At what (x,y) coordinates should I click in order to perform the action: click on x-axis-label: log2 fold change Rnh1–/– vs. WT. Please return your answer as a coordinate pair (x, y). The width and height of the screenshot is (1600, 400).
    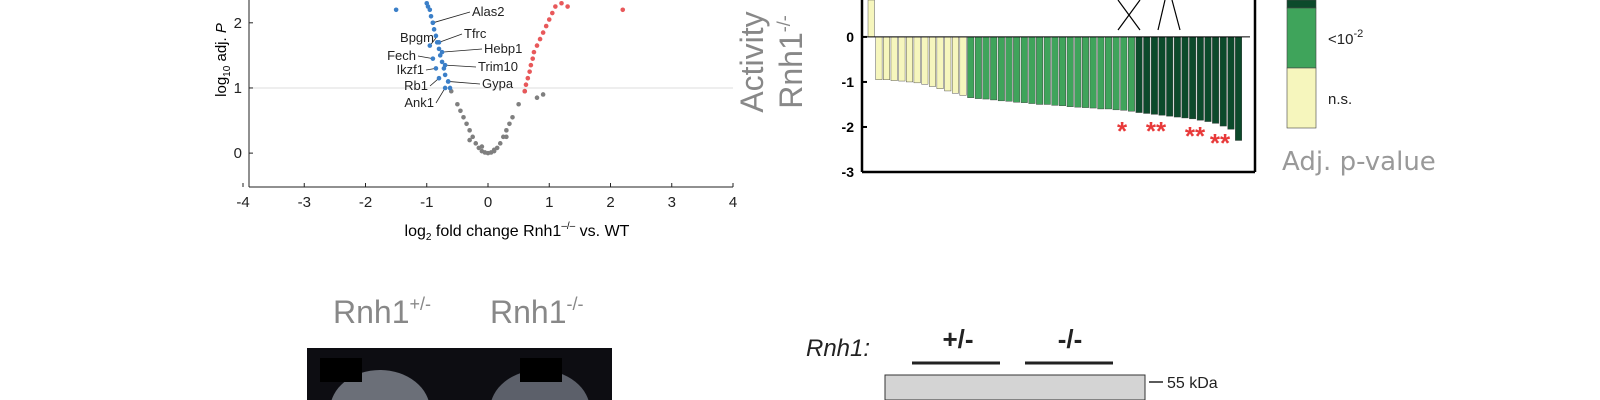
    Looking at the image, I should click on (517, 232).